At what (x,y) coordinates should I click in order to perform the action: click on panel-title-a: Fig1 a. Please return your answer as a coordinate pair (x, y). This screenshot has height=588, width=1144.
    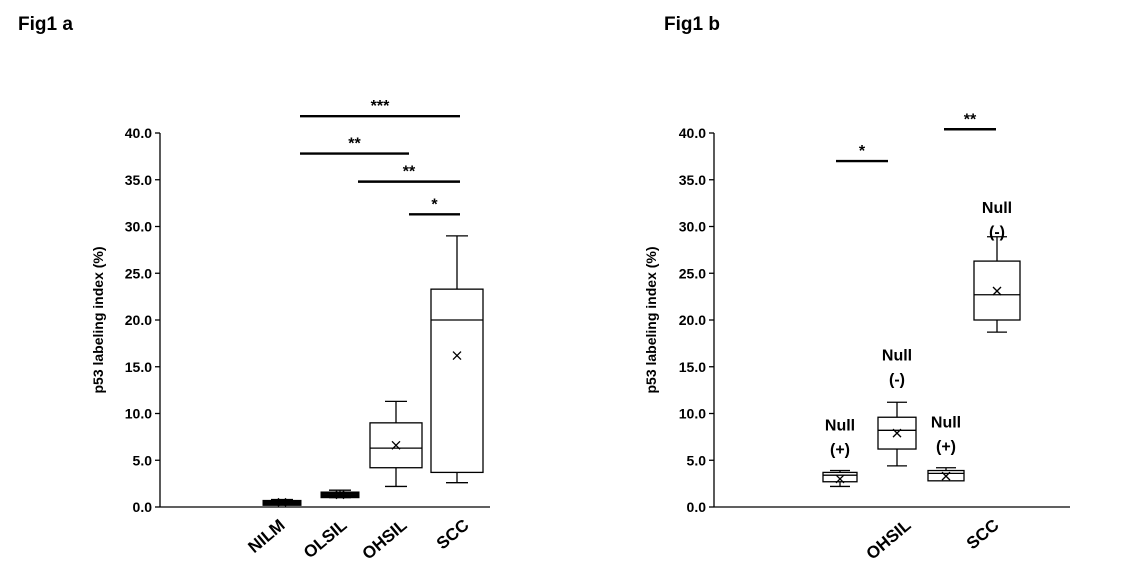
    Looking at the image, I should click on (45, 24).